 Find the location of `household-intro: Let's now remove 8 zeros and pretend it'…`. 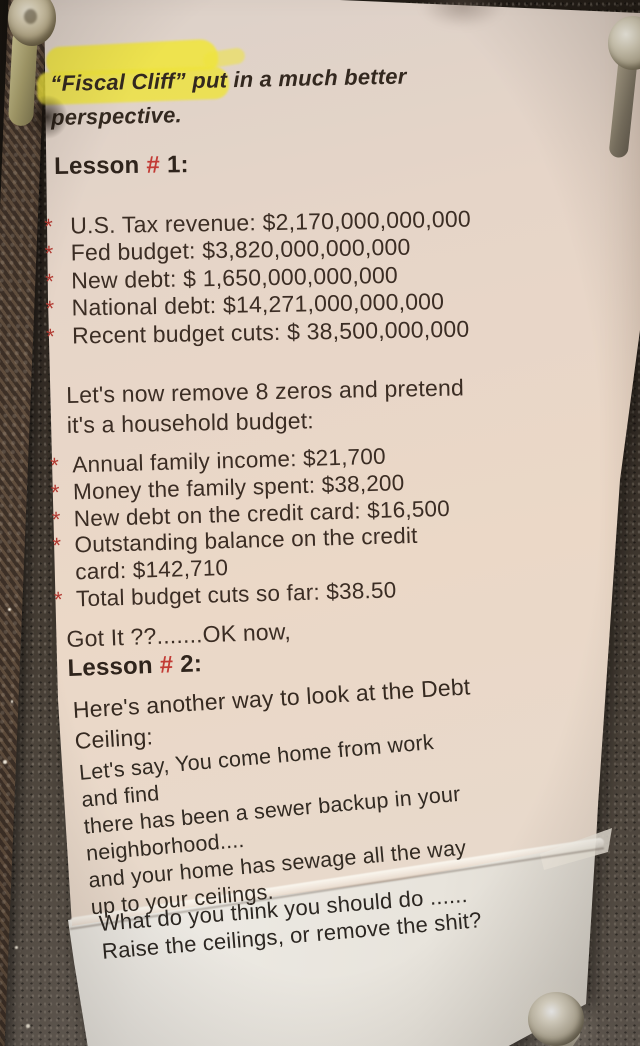

household-intro: Let's now remove 8 zeros and pretend it'… is located at coordinates (265, 406).